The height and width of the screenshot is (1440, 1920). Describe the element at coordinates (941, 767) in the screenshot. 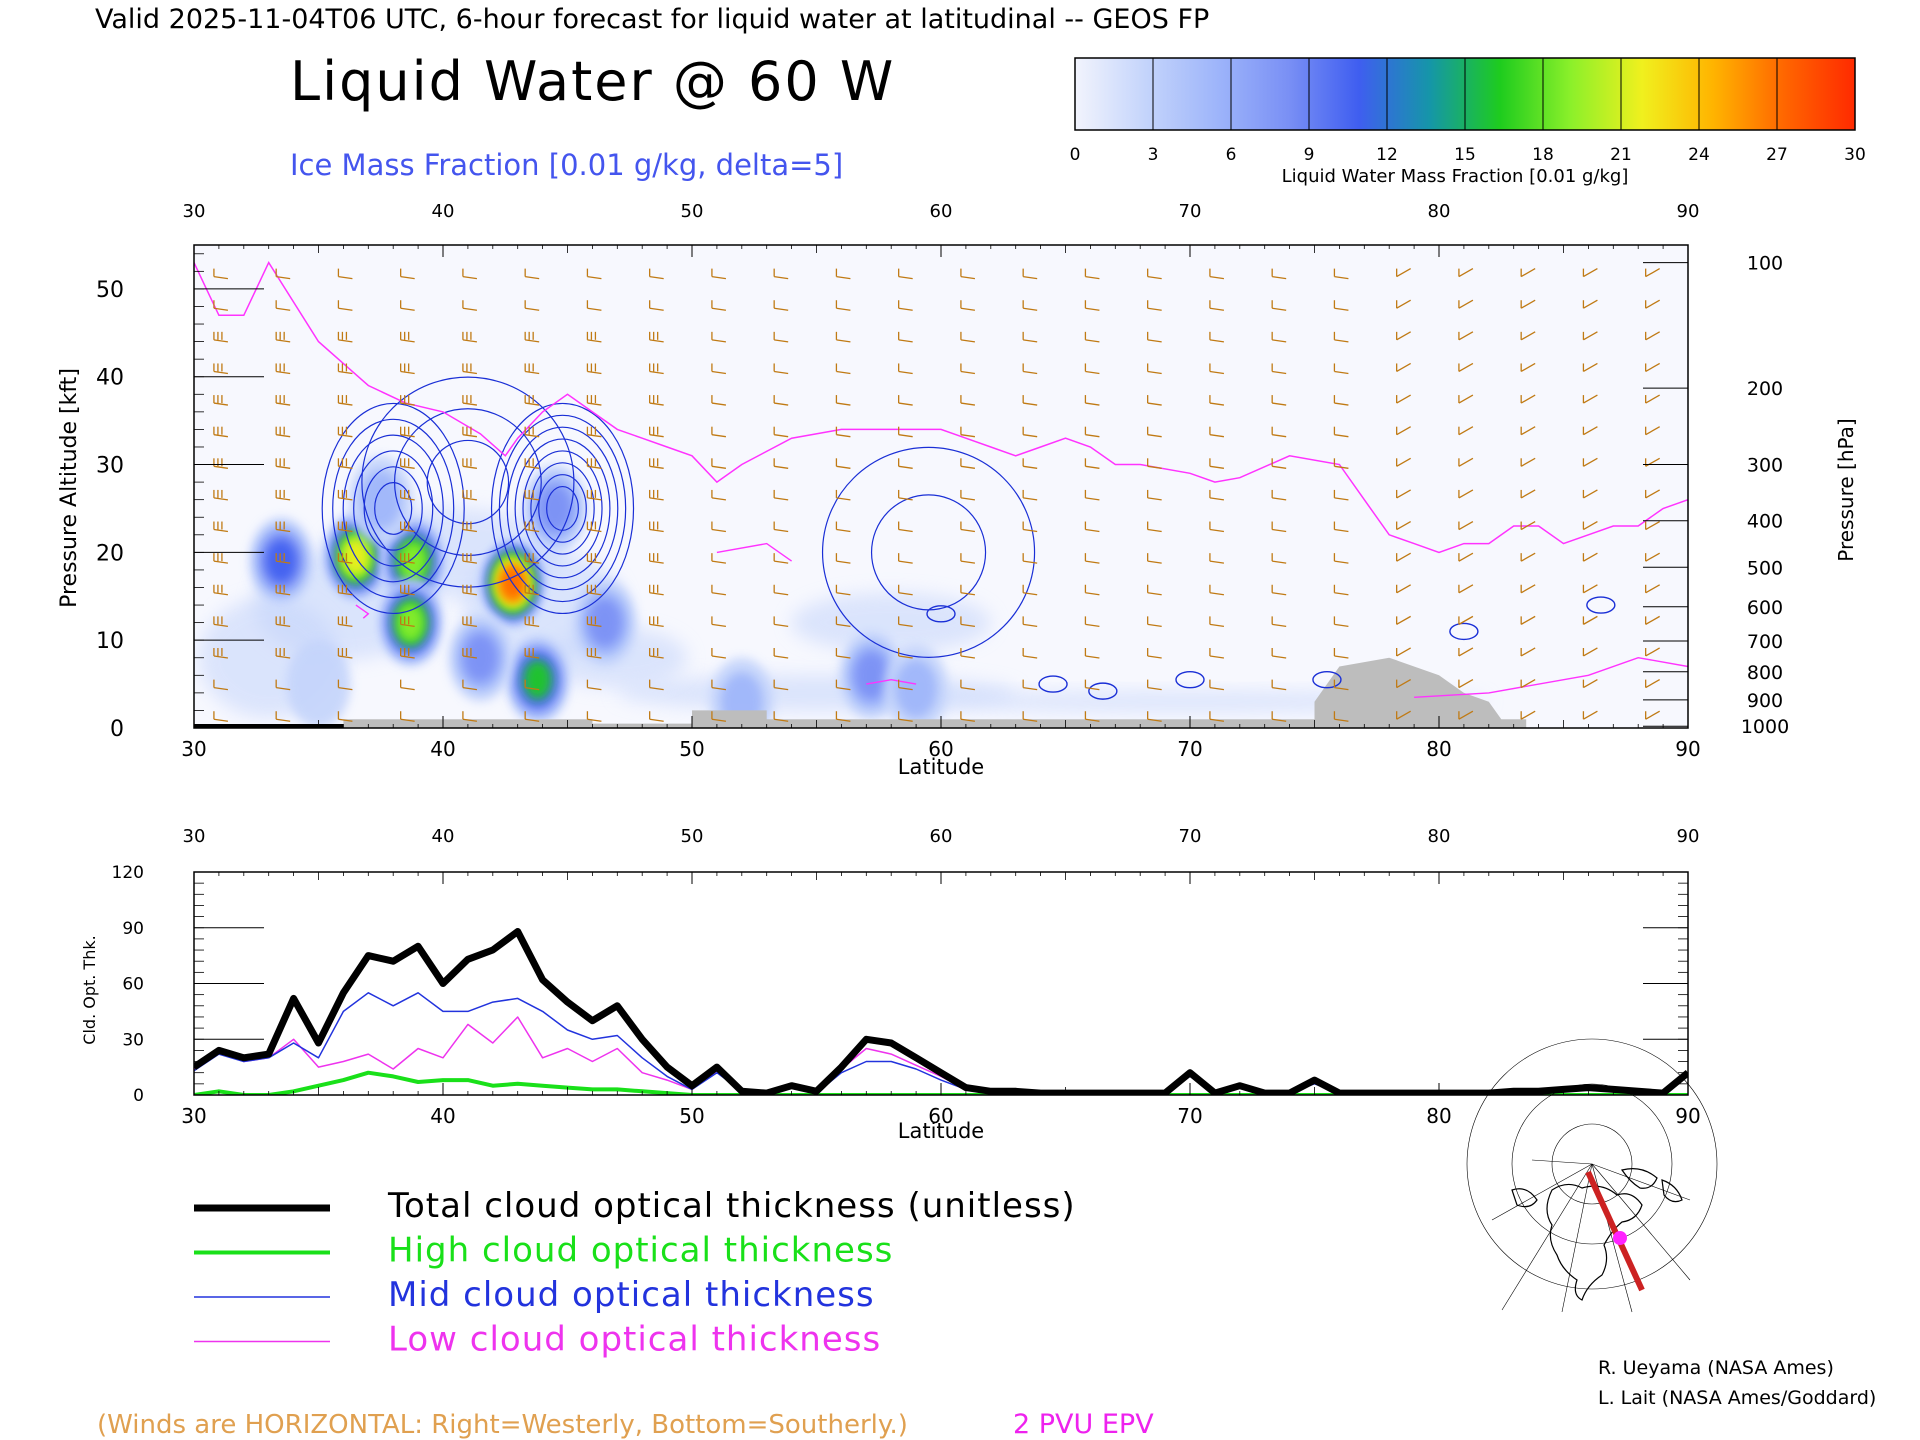

I see `top-x-label: Latitude` at that location.